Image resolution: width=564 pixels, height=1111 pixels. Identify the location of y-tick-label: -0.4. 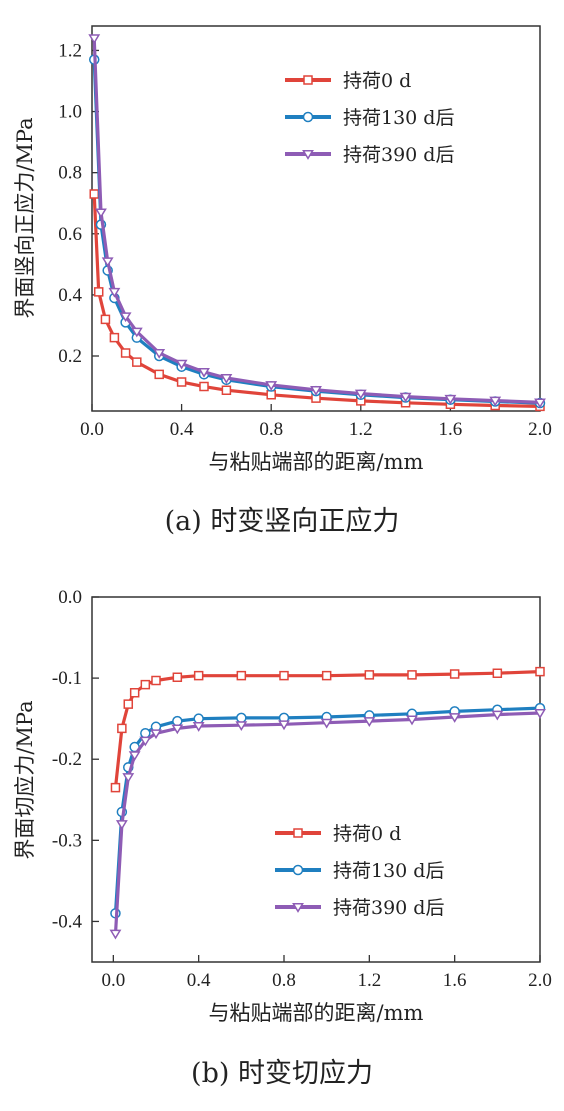
(67, 921).